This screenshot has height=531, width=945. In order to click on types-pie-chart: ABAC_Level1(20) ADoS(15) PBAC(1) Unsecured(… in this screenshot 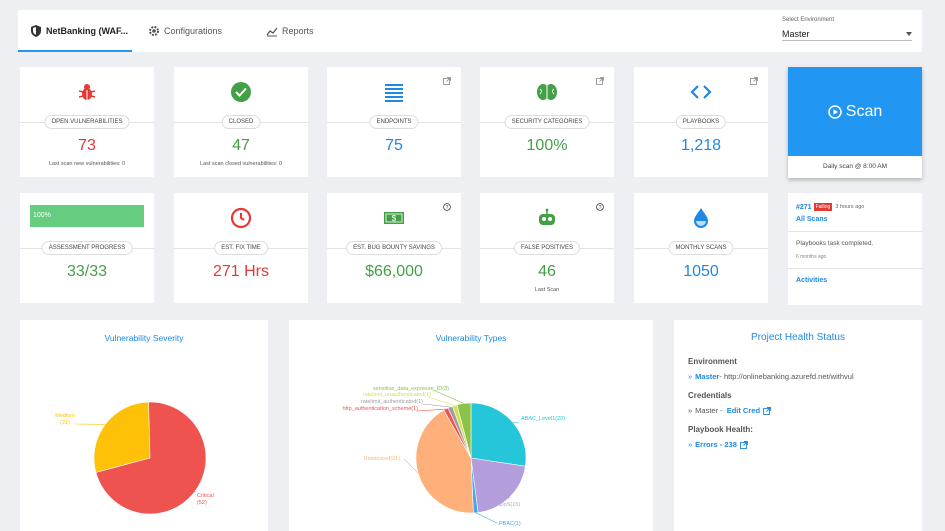, I will do `click(453, 456)`.